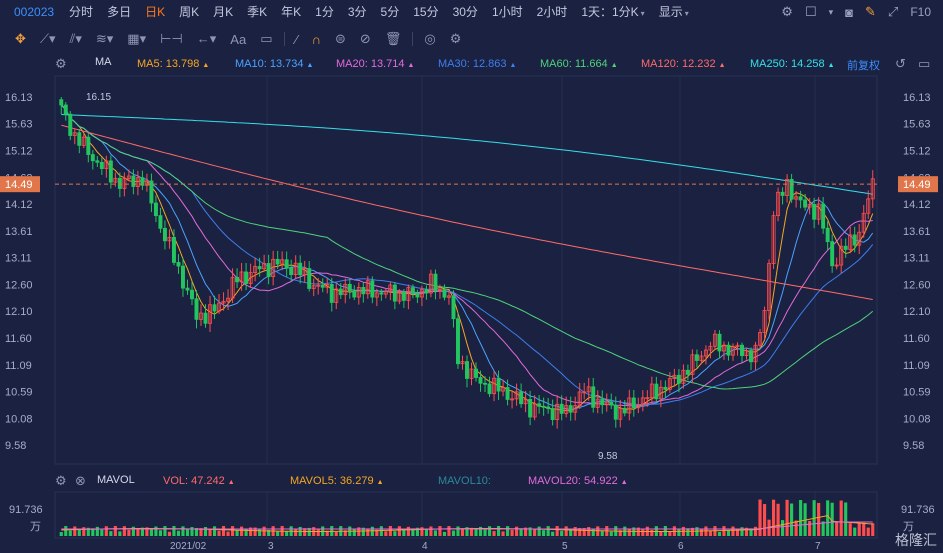 This screenshot has width=943, height=553. Describe the element at coordinates (792, 64) in the screenshot. I see `ma-legend-item: MA250: 14.258 ▲` at that location.